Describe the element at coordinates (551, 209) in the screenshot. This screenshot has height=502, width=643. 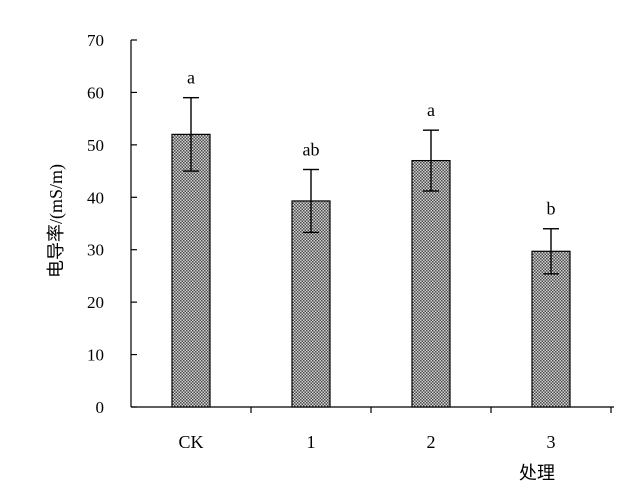
I see `significance-label: b` at that location.